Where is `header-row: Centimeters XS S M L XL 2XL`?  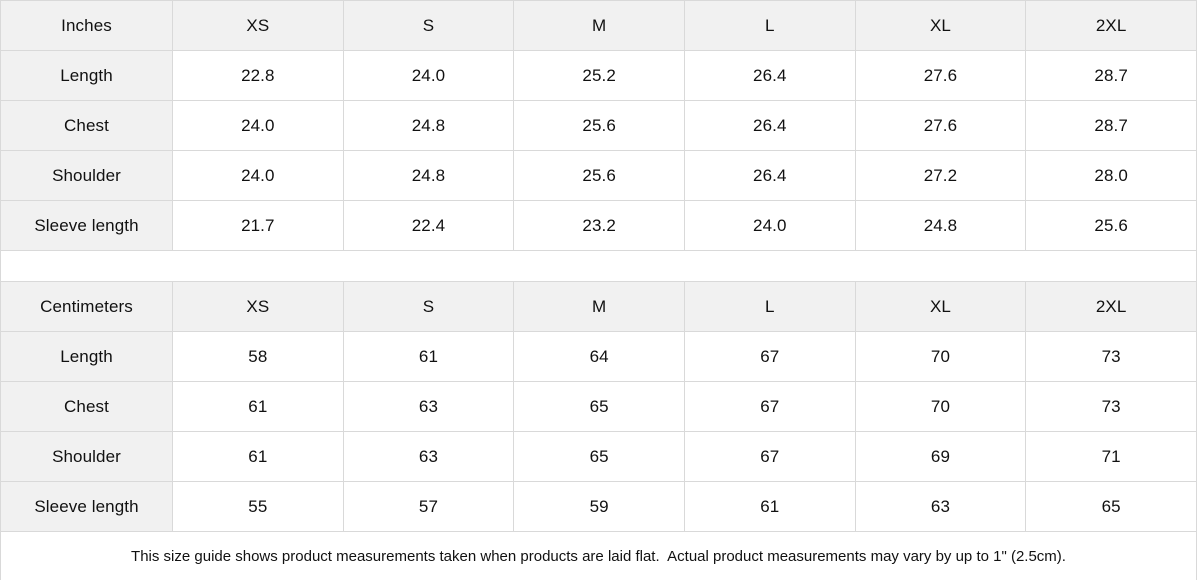 header-row: Centimeters XS S M L XL 2XL is located at coordinates (598, 306).